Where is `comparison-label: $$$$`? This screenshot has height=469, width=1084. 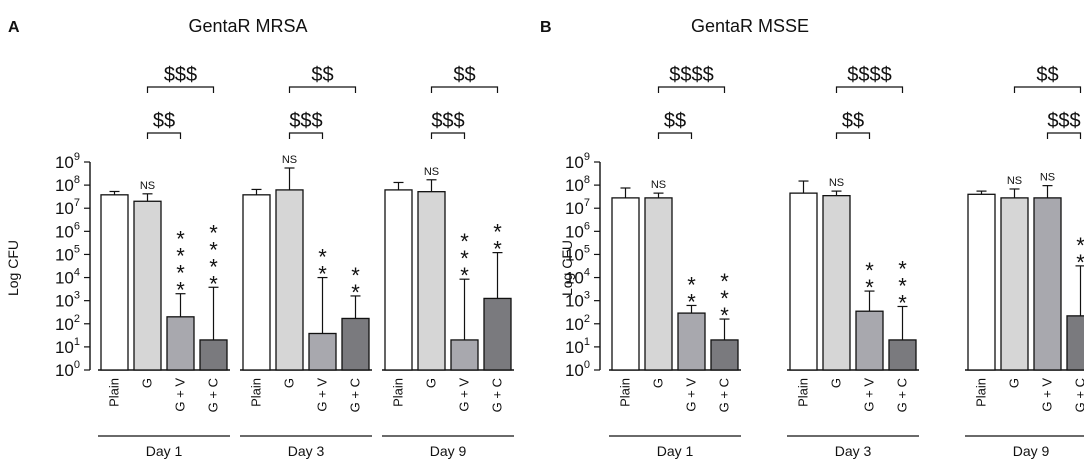
comparison-label: $$$$ is located at coordinates (691, 75).